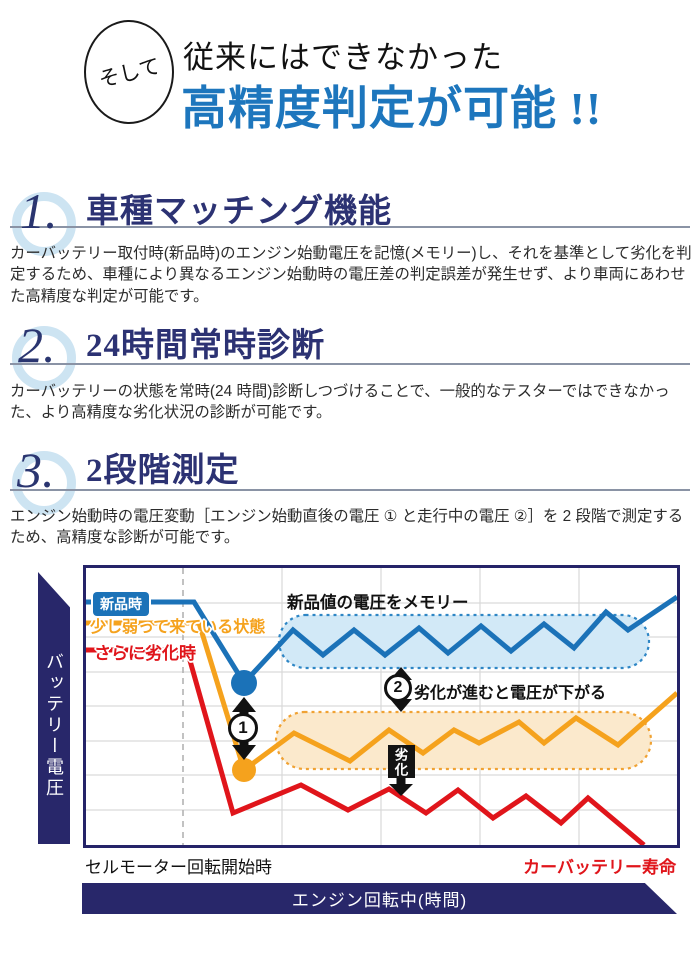 The height and width of the screenshot is (960, 700). Describe the element at coordinates (343, 57) in the screenshot. I see `intro-subtitle: 従来にはできなかった` at that location.